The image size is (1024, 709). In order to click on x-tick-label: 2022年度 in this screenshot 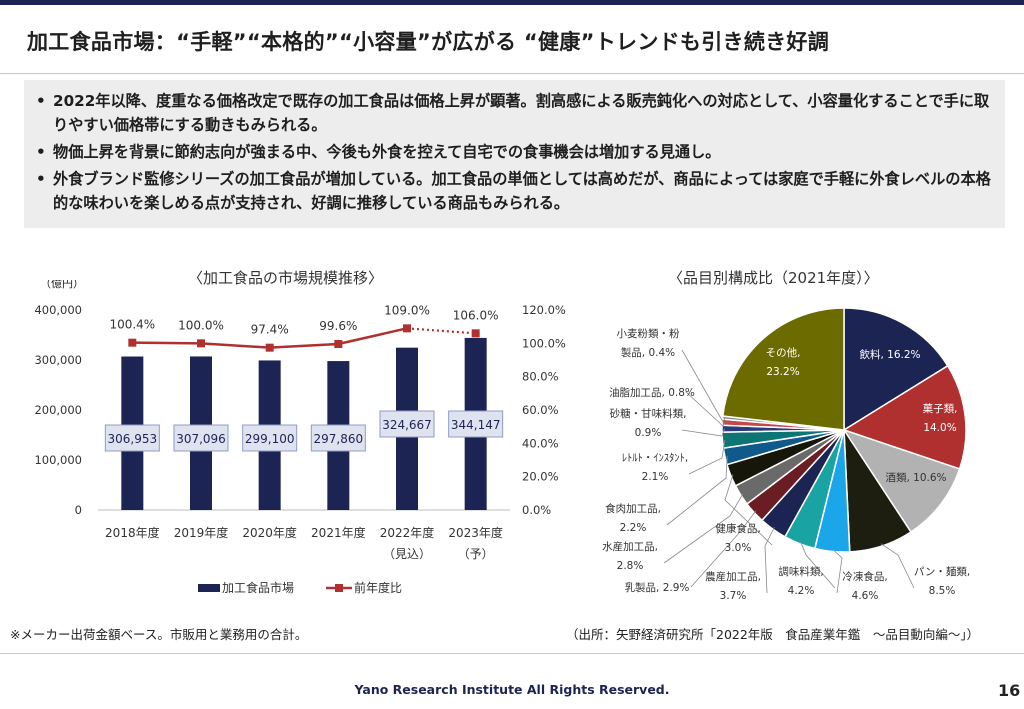, I will do `click(407, 532)`.